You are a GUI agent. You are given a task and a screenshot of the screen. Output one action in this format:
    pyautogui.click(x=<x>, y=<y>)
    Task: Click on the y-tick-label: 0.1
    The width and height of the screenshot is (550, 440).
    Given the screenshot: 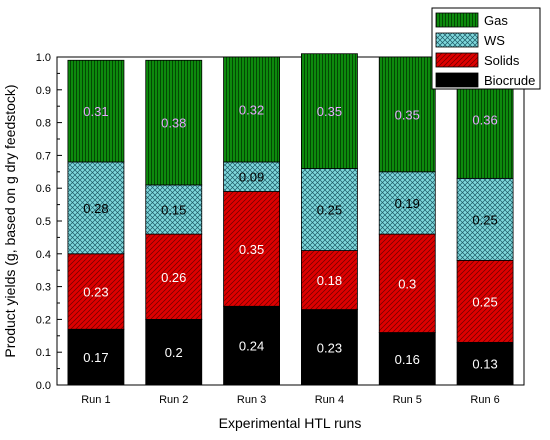 What is the action you would take?
    pyautogui.click(x=43, y=353)
    